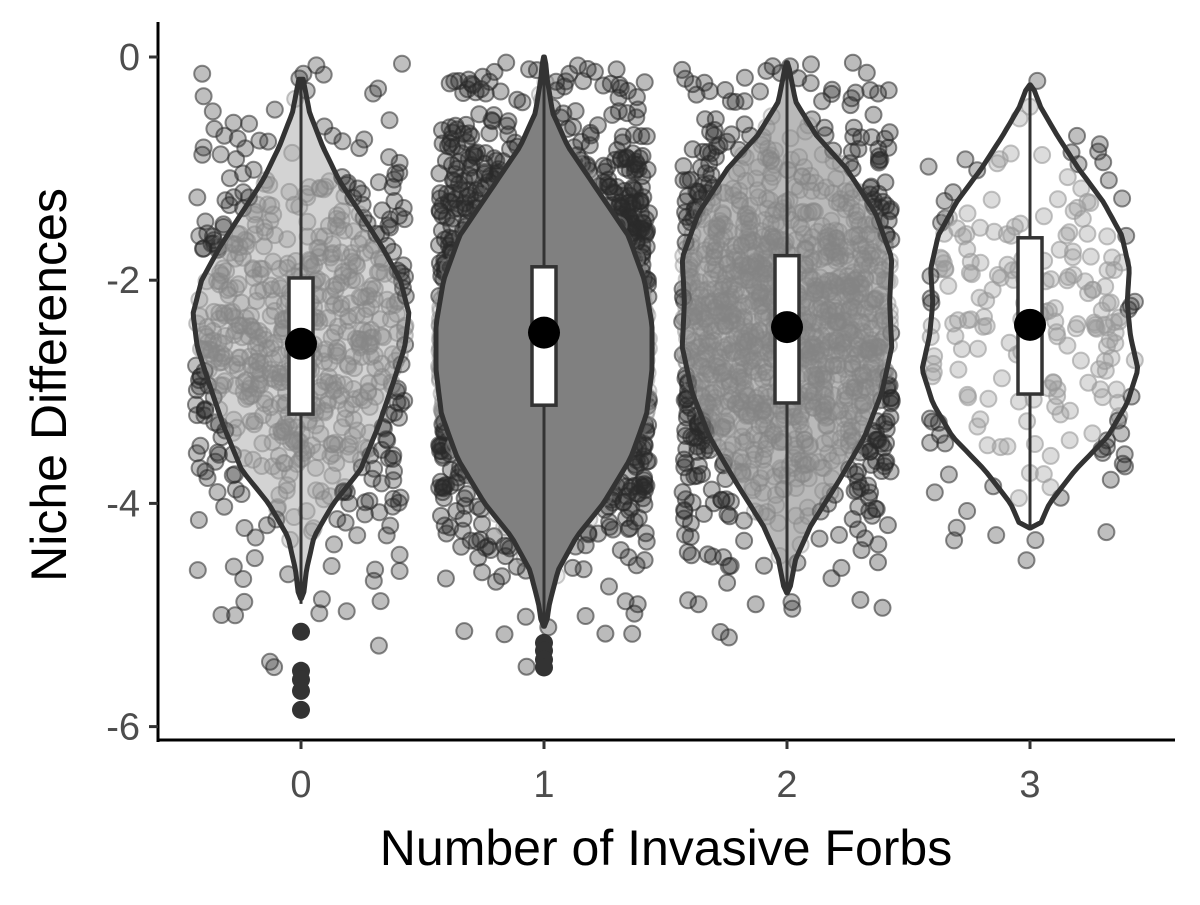 This screenshot has height=905, width=1200. I want to click on x-tick-label: 0, so click(300, 785).